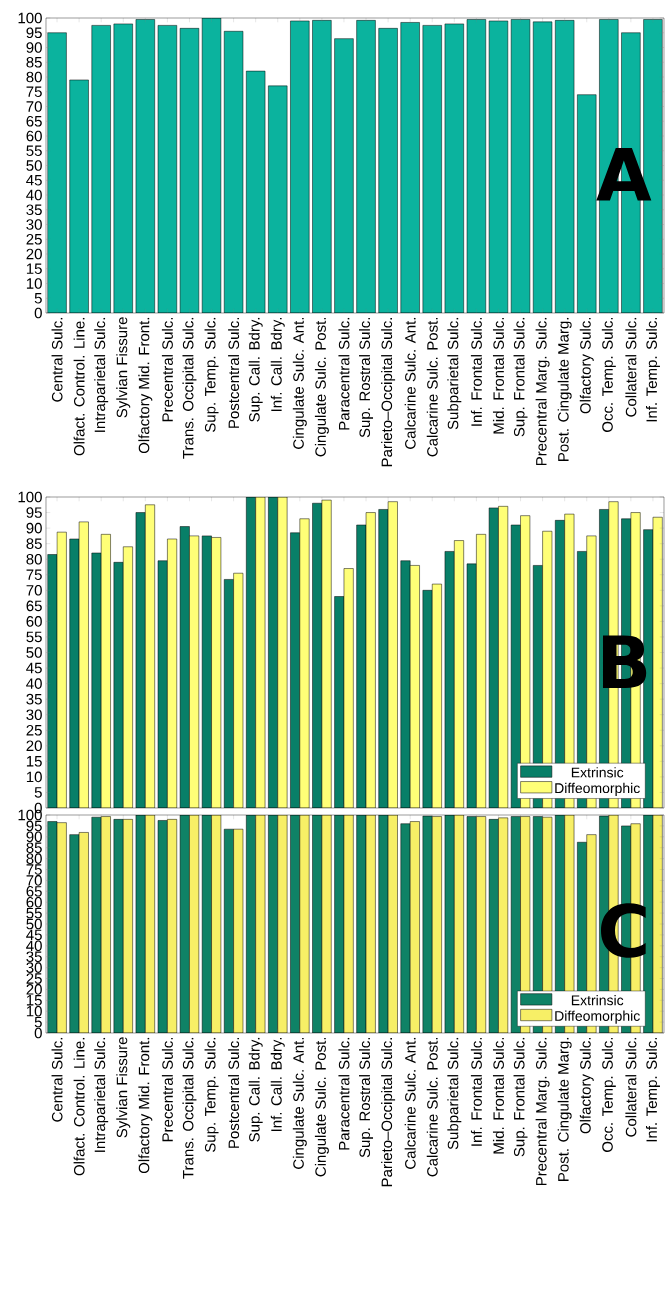  I want to click on x-tick-label: Sup. Temp. Sulc., so click(211, 375).